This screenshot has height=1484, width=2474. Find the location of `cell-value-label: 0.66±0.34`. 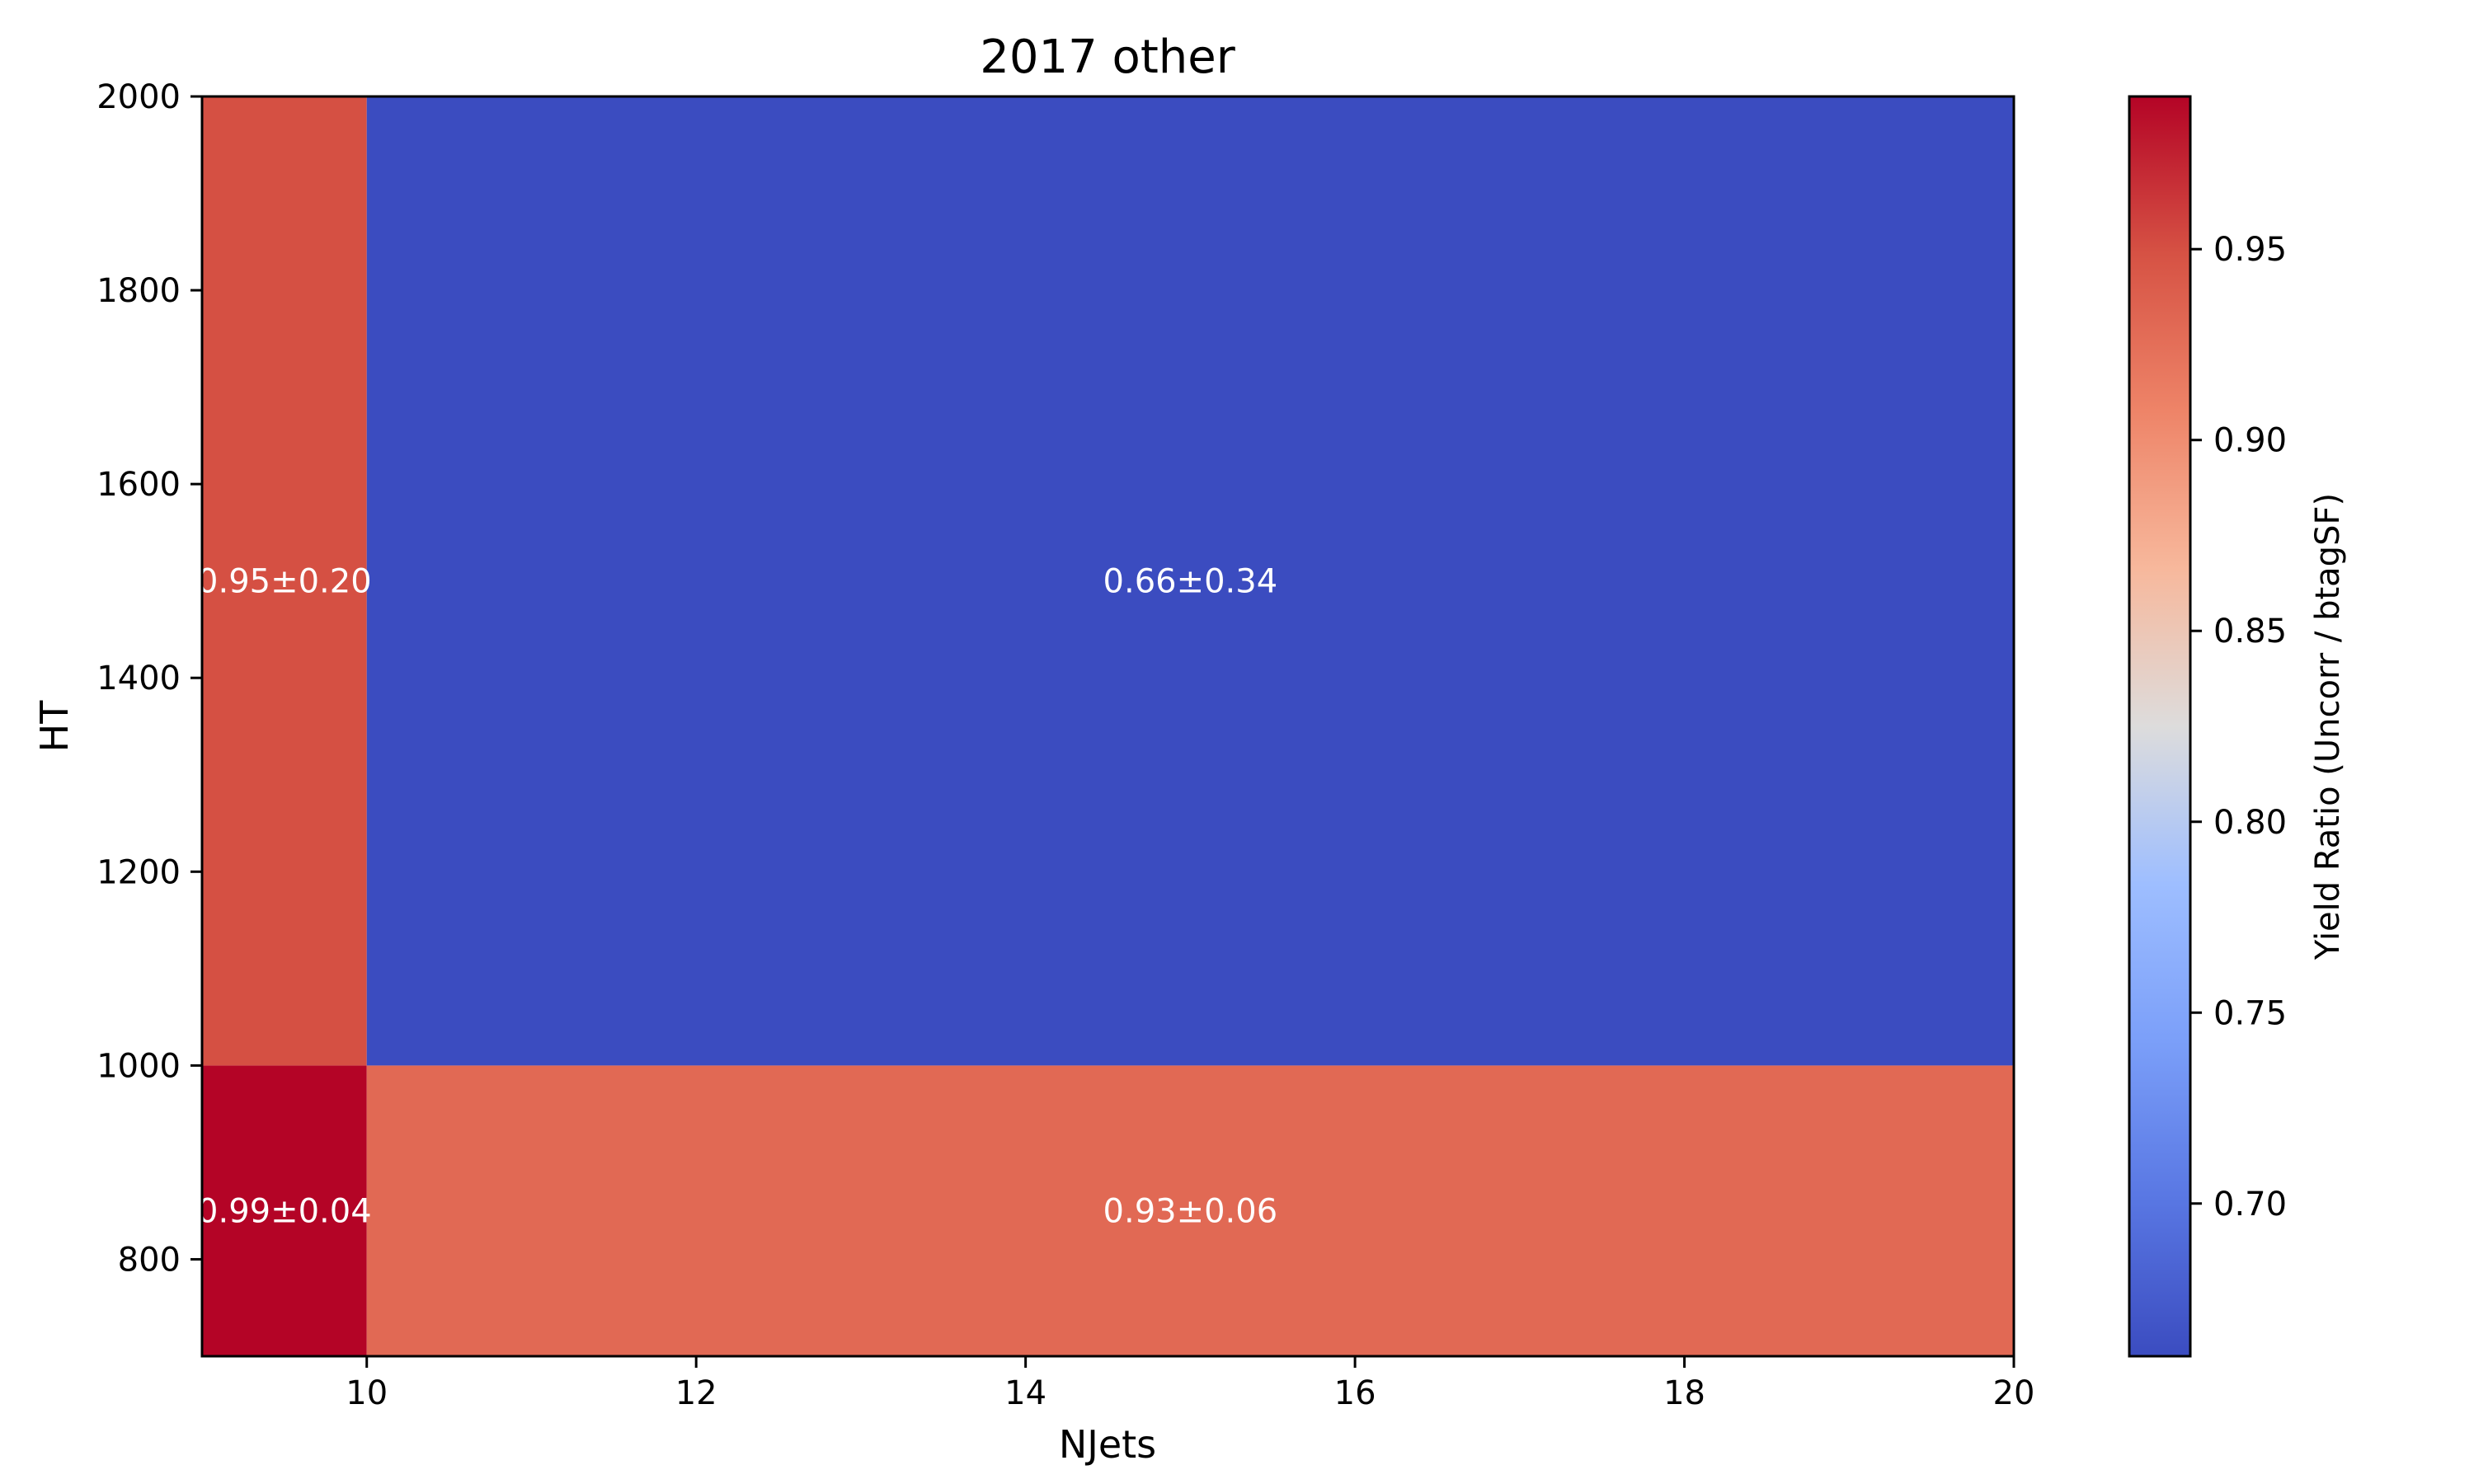

cell-value-label: 0.66±0.34 is located at coordinates (1190, 582).